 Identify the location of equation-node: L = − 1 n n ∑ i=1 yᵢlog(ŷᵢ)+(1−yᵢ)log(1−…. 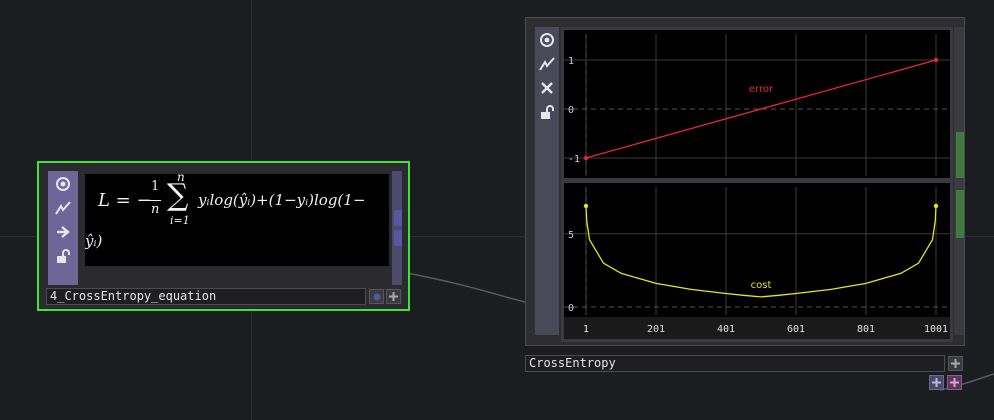
(223, 236).